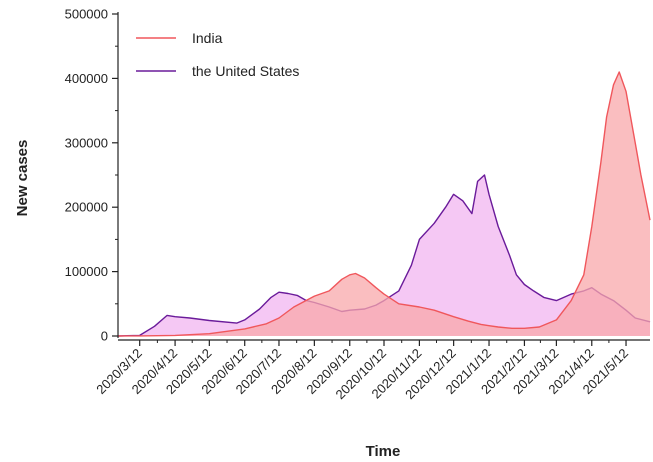 This screenshot has width=653, height=462. Describe the element at coordinates (217, 54) in the screenshot. I see `legend: India the United States` at that location.